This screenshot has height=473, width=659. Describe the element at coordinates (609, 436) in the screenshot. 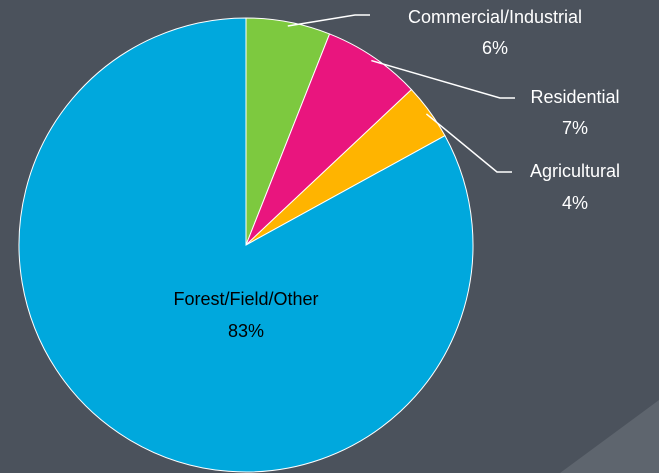

I see `background-accent` at that location.